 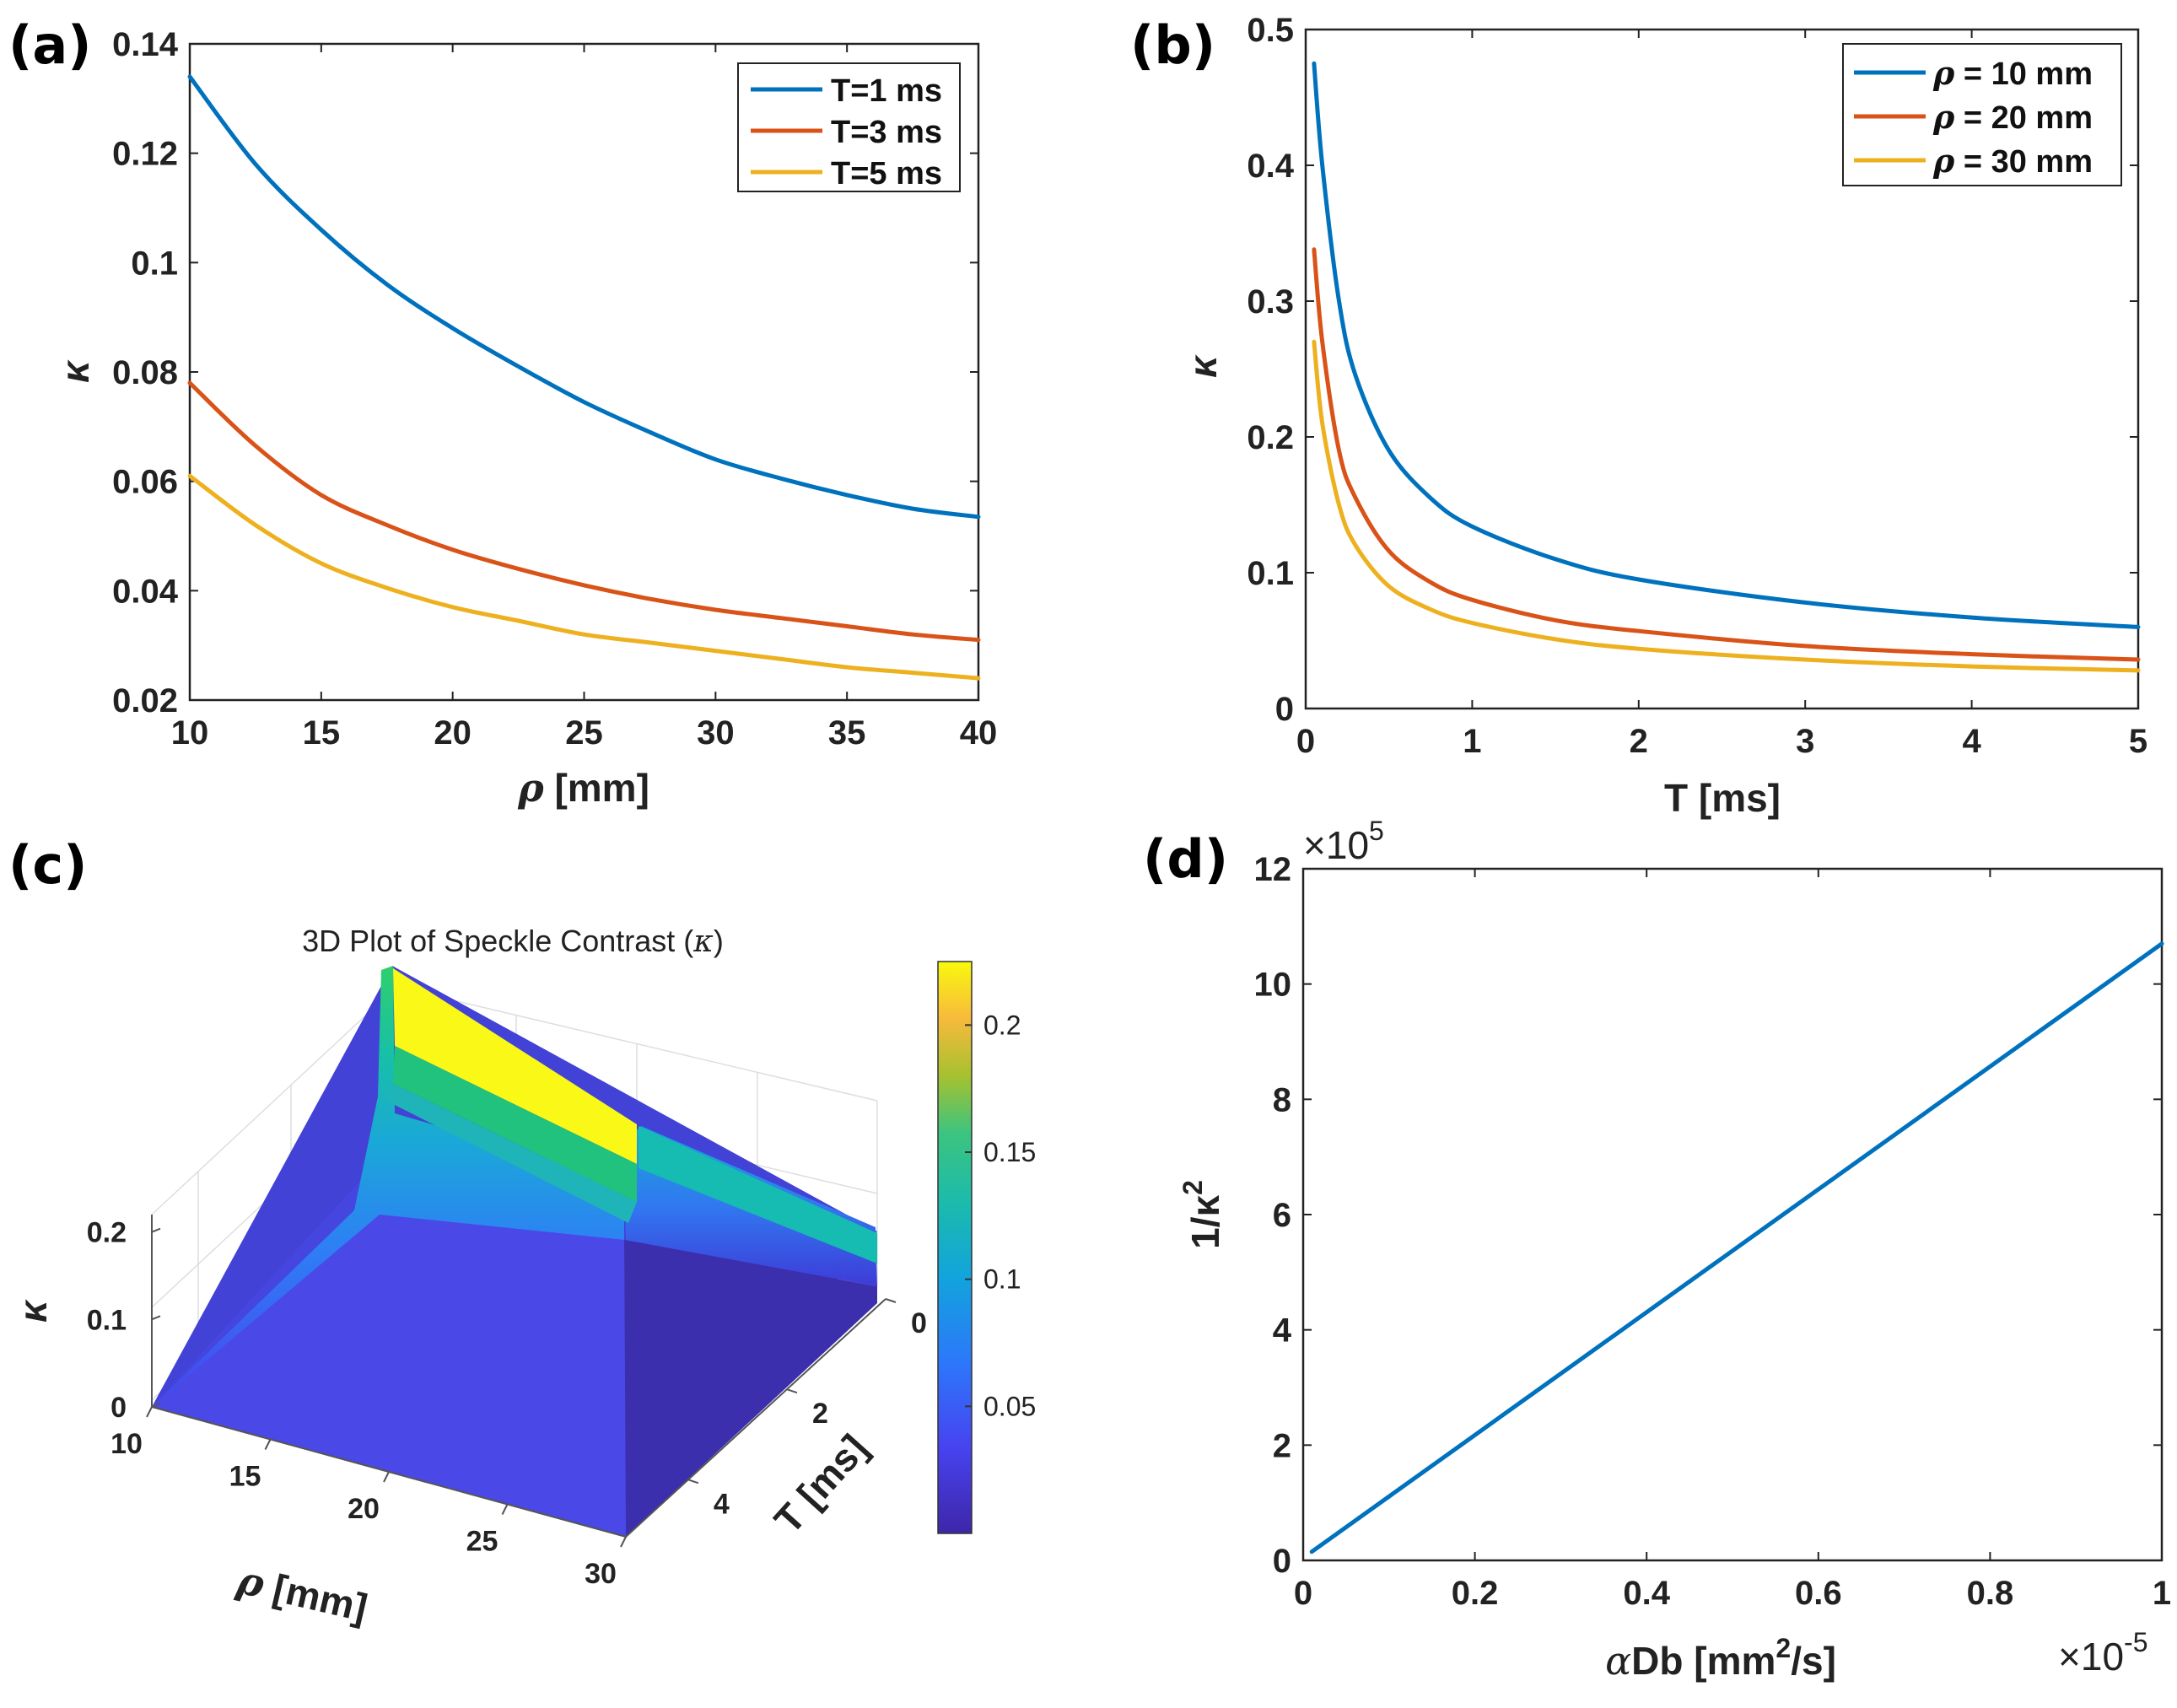 I want to click on y-tick-label: 8, so click(x=1282, y=1099).